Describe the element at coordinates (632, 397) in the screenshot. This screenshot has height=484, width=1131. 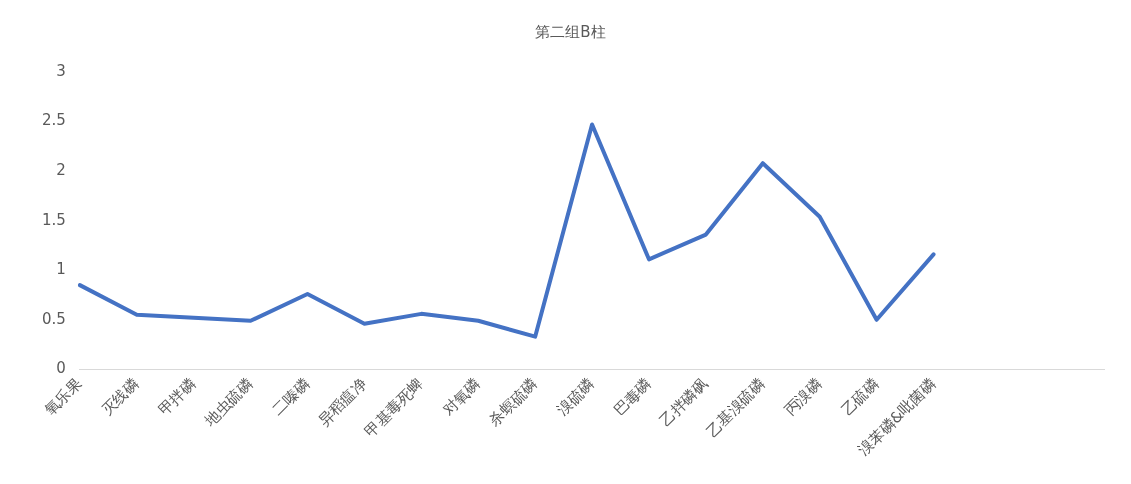
I see `x-tick-label: 巴毒磷` at that location.